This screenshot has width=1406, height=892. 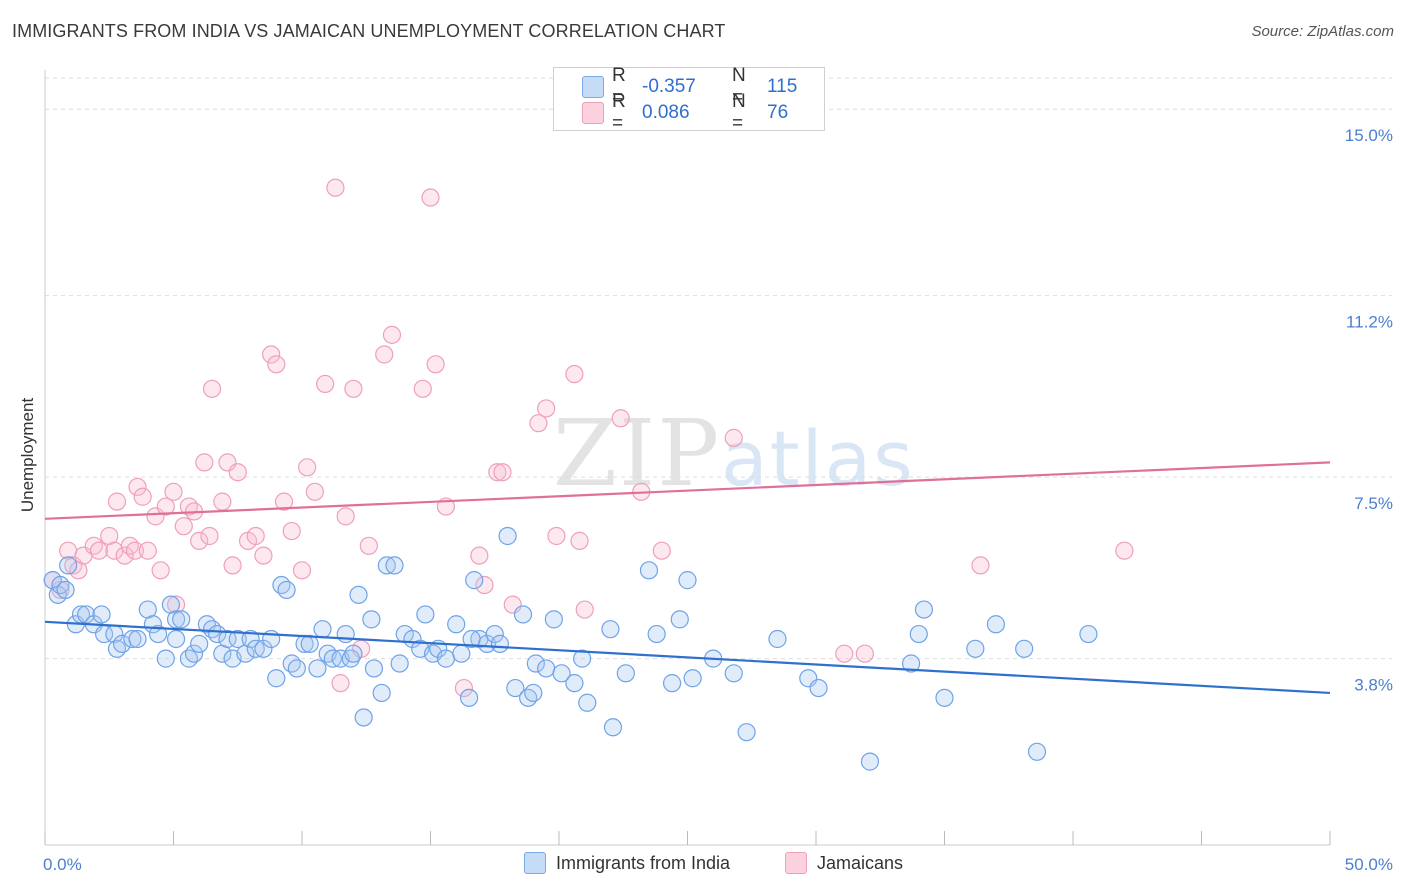 What do you see at coordinates (593, 87) in the screenshot?
I see `legend-swatch-blue` at bounding box center [593, 87].